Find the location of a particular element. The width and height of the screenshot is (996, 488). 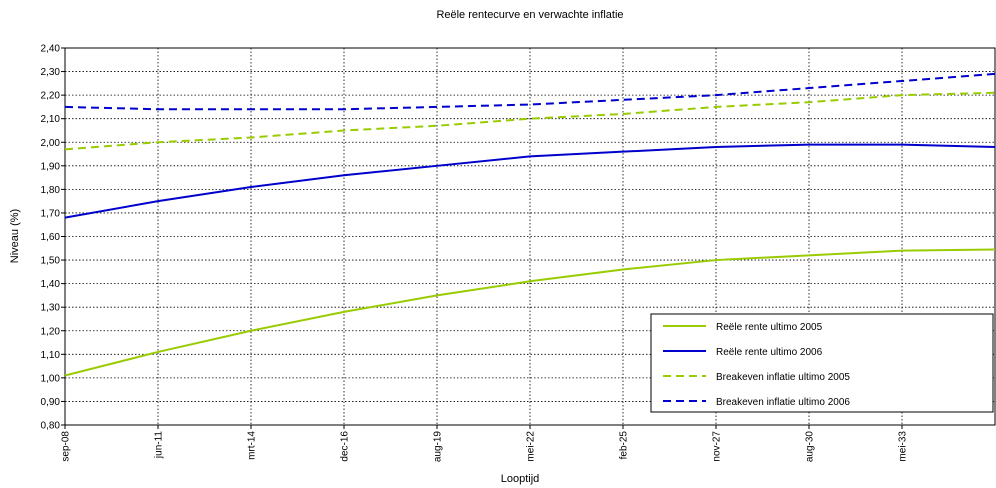

y-tick-label: 1,00 is located at coordinates (51, 378).